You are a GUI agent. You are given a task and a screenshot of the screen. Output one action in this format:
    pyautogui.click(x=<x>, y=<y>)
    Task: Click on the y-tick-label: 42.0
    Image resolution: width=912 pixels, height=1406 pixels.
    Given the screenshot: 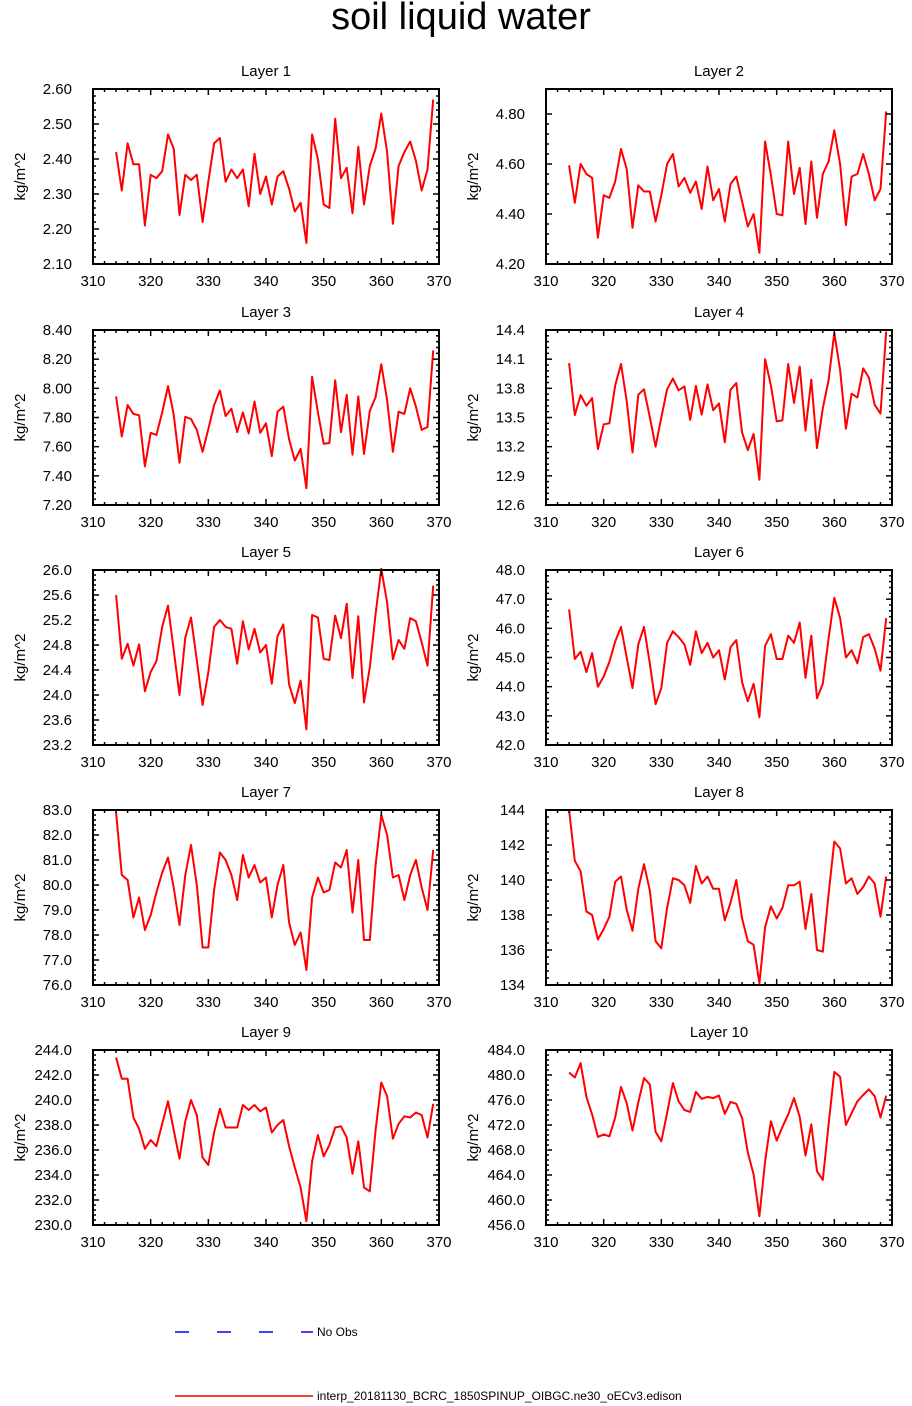 What is the action you would take?
    pyautogui.click(x=510, y=745)
    